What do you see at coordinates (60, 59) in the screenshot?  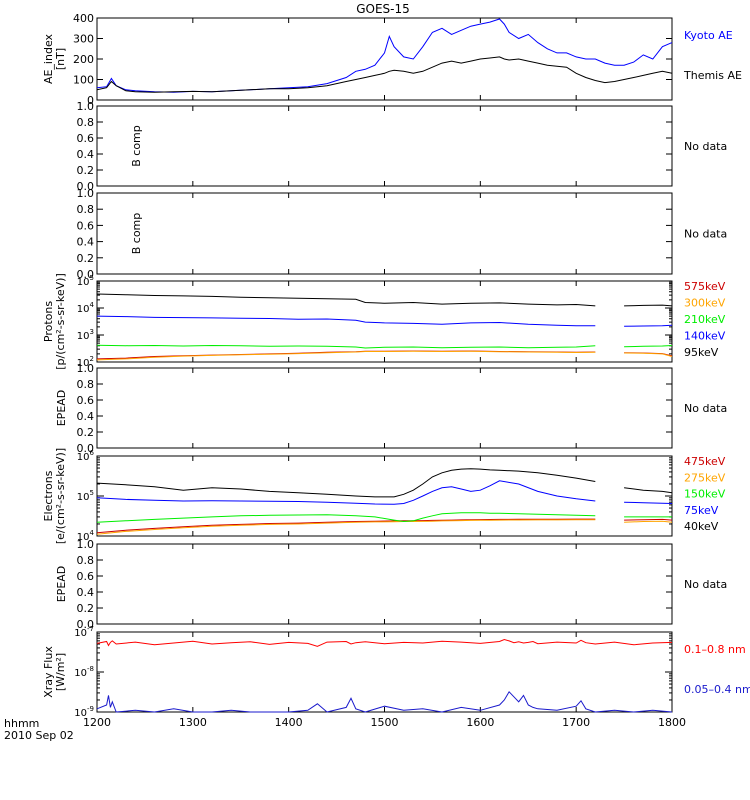 I see `y-axis-label: [nT]` at bounding box center [60, 59].